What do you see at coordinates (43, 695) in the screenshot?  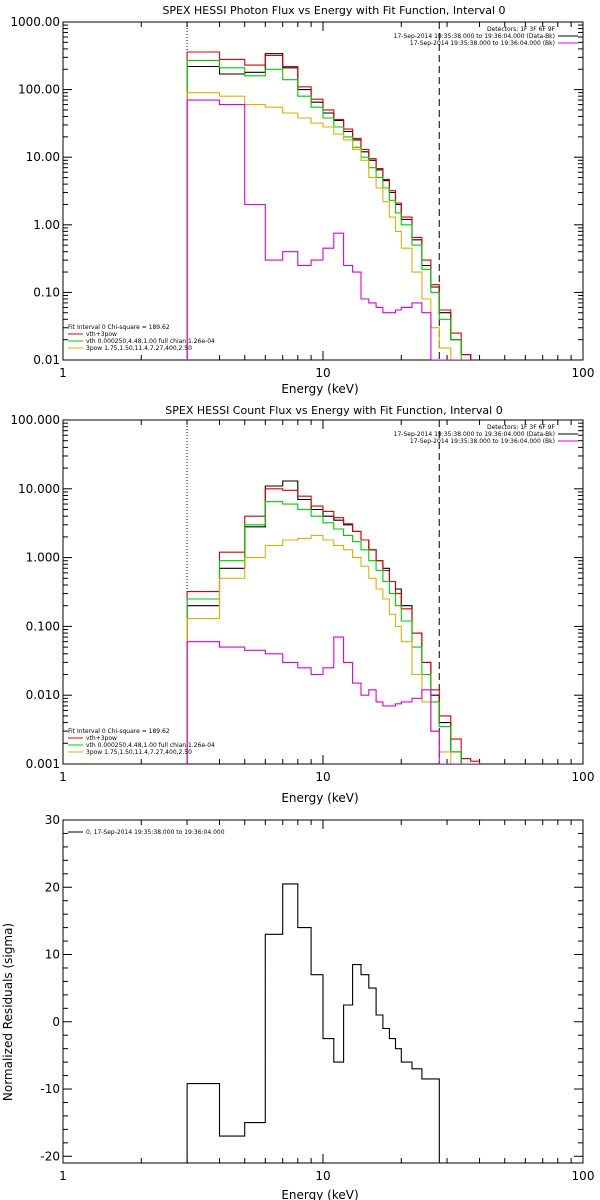 I see `count-ytick-label: 0.010` at bounding box center [43, 695].